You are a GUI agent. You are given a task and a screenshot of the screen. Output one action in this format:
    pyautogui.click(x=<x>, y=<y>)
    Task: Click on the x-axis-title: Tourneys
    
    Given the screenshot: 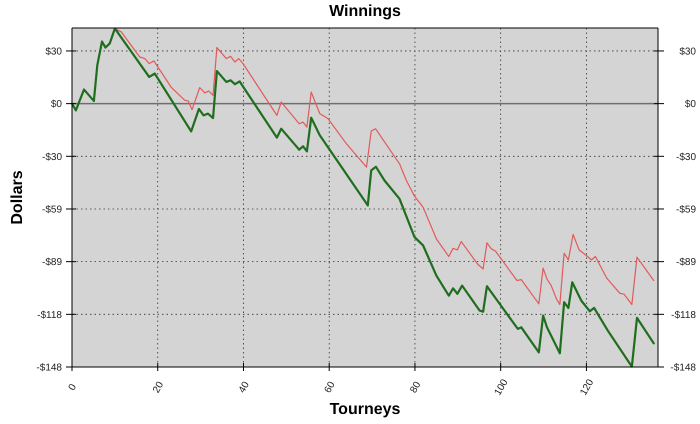 What is the action you would take?
    pyautogui.click(x=365, y=409)
    